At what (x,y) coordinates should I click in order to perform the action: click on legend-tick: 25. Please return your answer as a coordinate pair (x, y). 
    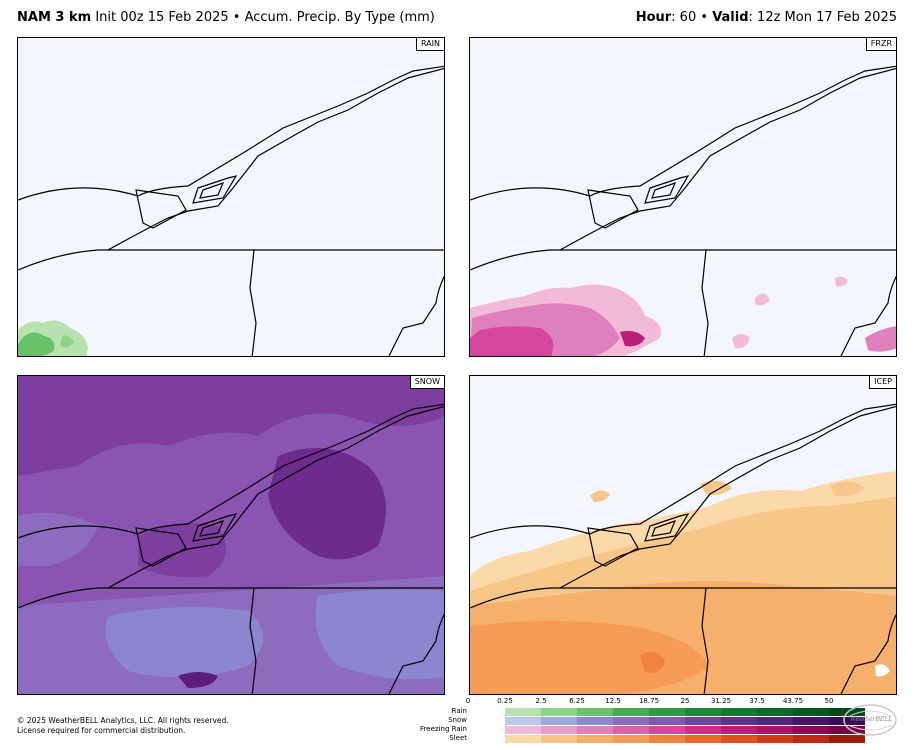
    Looking at the image, I should click on (685, 701).